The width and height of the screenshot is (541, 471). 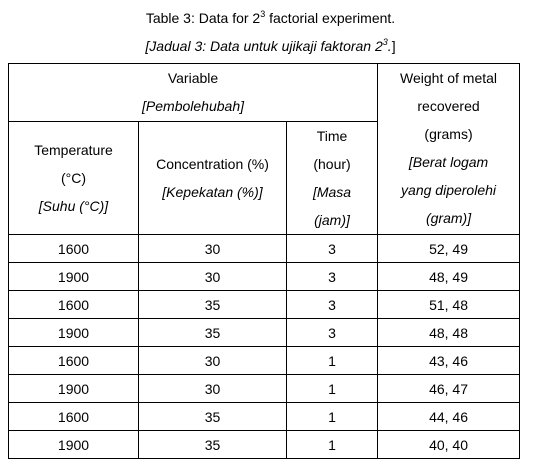 I want to click on table-row: 1600 35 3 51, 48, so click(x=264, y=304).